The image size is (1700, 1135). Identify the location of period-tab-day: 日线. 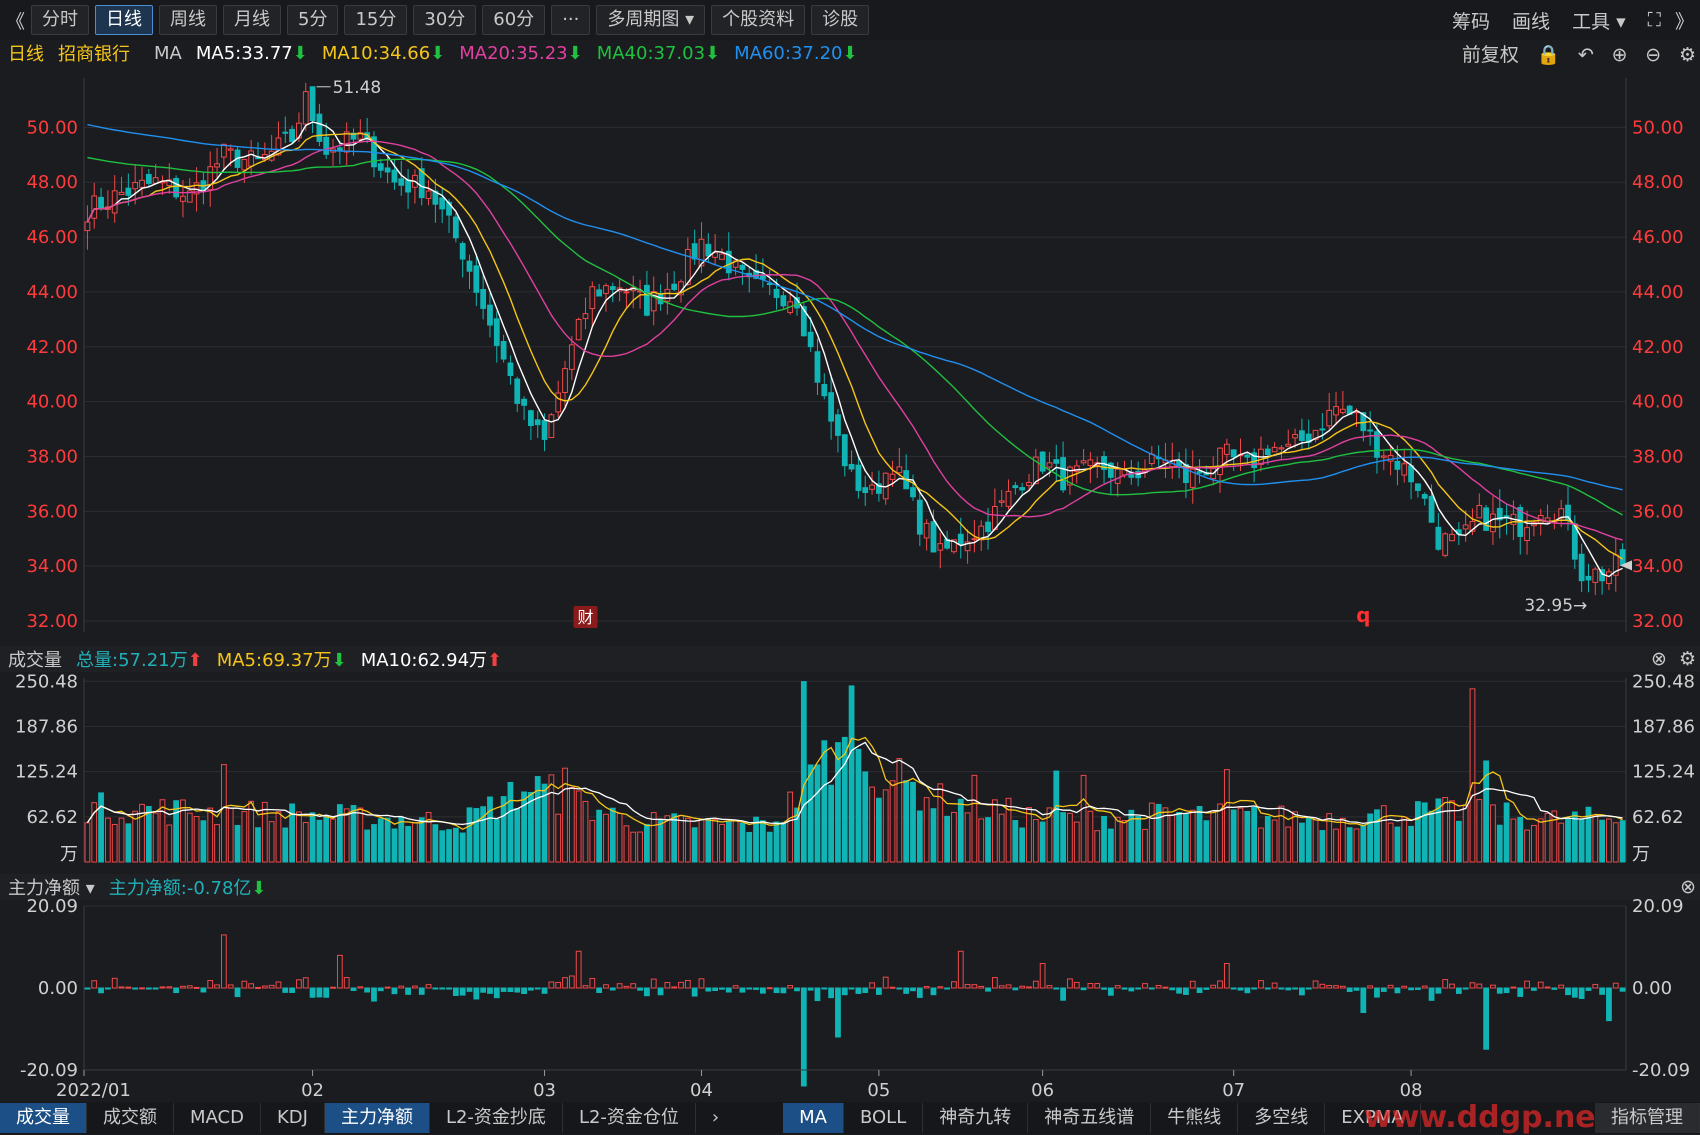
(124, 20).